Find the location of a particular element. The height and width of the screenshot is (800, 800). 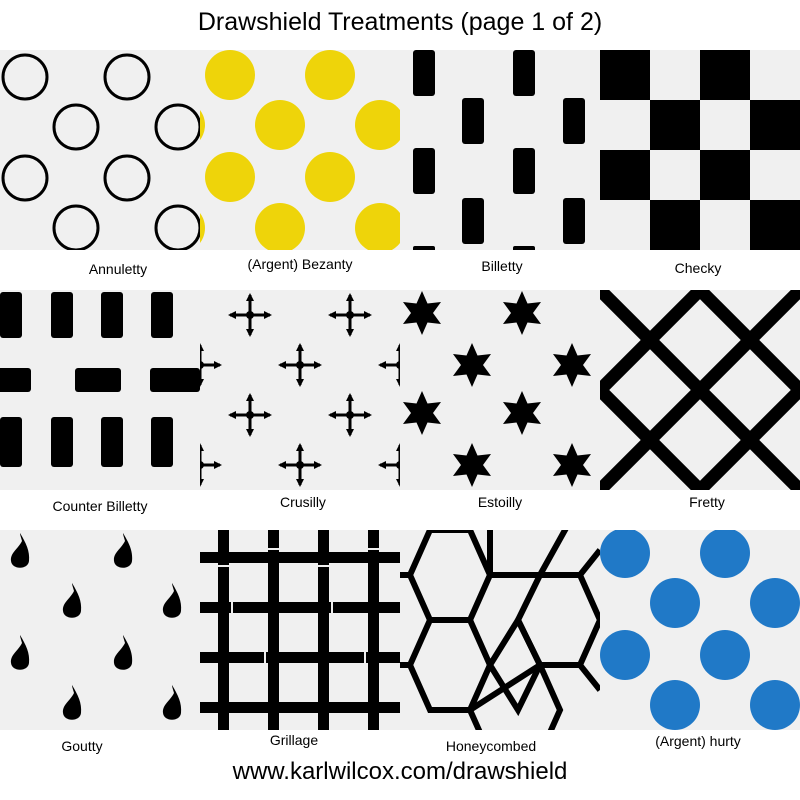

grillage-swatch is located at coordinates (300, 630).